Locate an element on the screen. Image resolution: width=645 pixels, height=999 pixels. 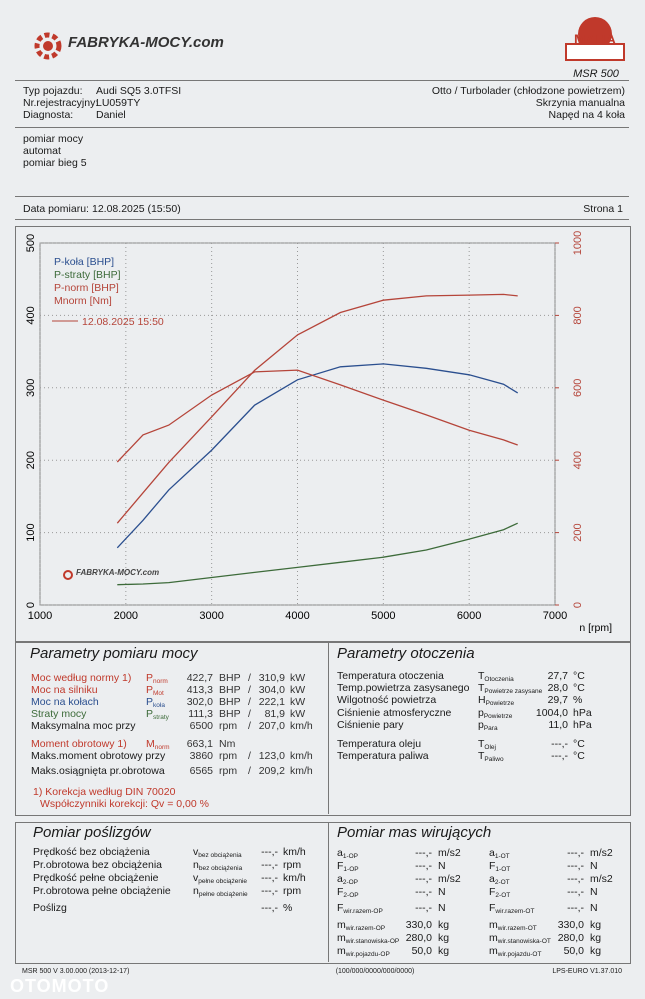
symbol: mwir.razem-OT is located at coordinates (513, 927).